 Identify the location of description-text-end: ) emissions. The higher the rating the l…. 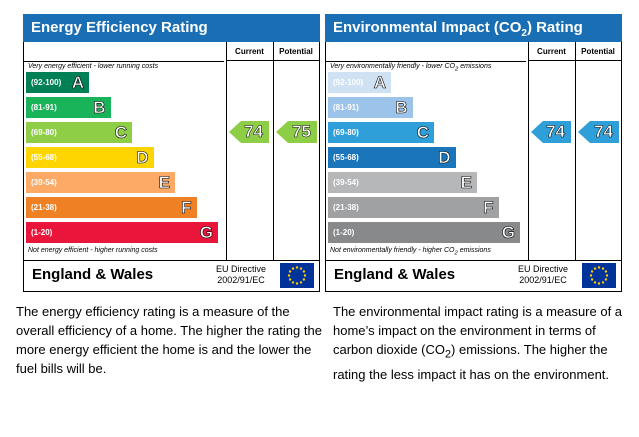
(471, 362).